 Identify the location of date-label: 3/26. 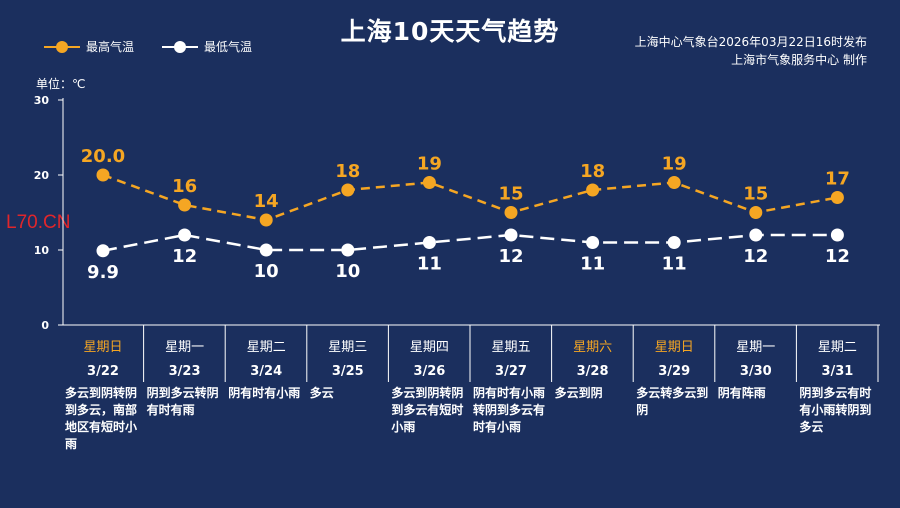
(429, 371).